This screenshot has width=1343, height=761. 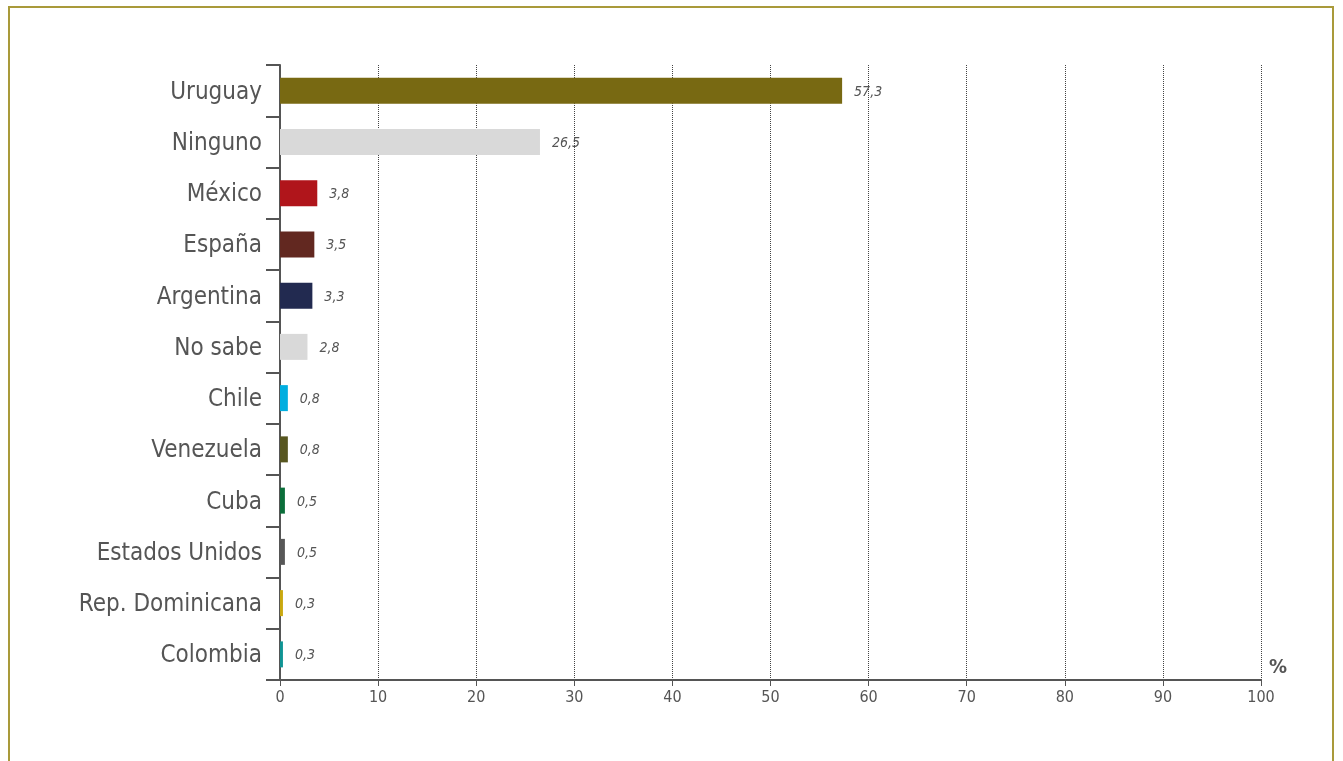 What do you see at coordinates (770, 696) in the screenshot?
I see `x-tick-label: 50` at bounding box center [770, 696].